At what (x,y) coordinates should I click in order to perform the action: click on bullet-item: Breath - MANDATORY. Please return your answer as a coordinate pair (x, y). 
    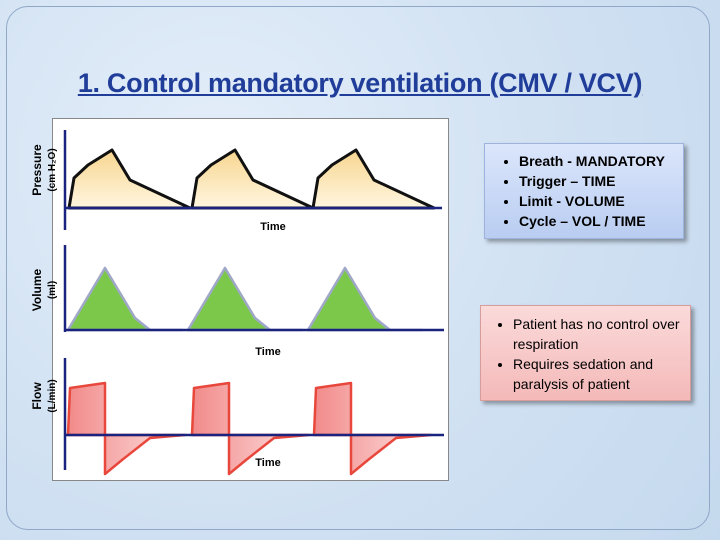
    Looking at the image, I should click on (601, 161).